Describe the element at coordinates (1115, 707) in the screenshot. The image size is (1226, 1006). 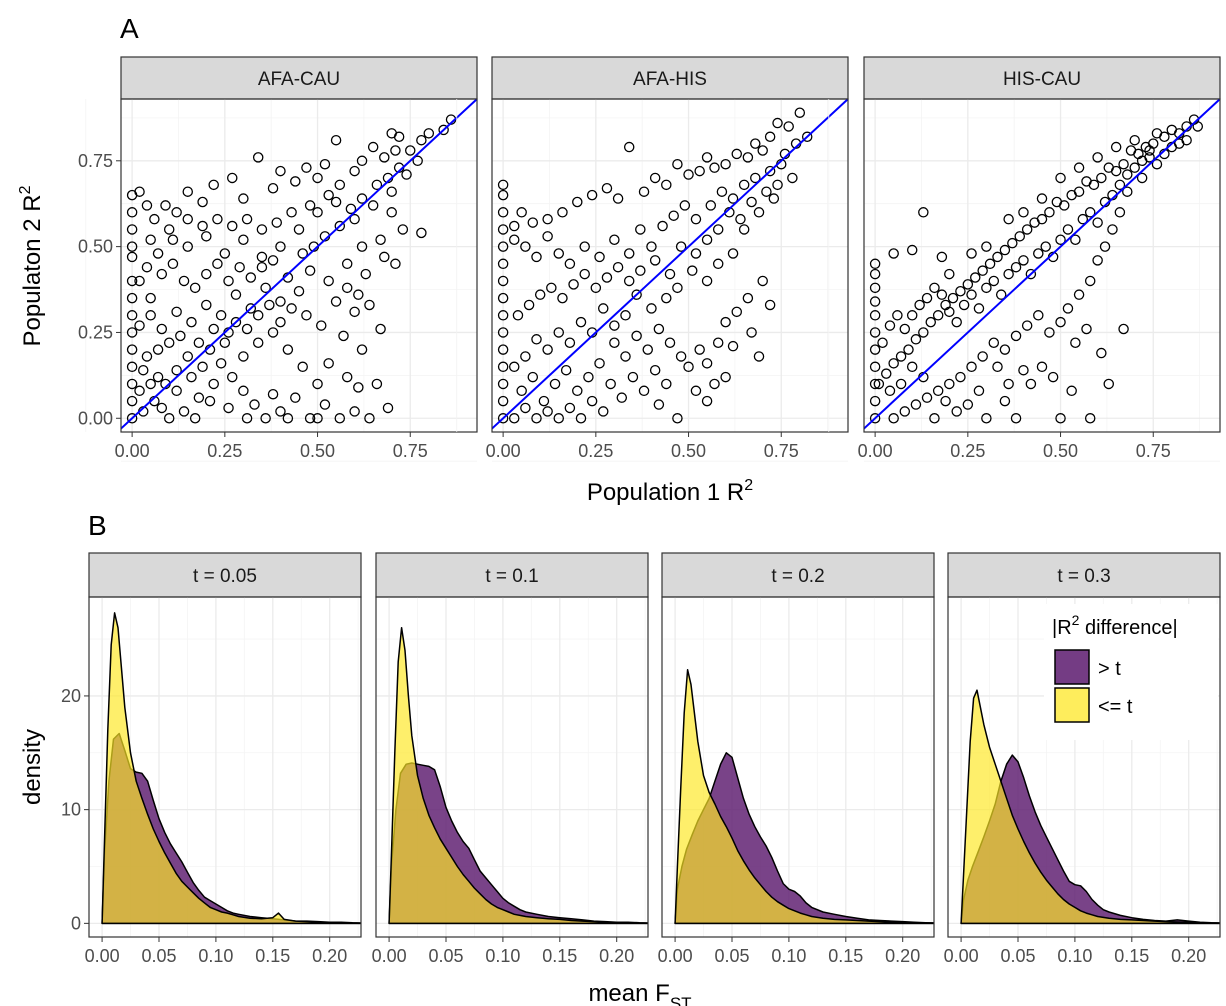
I see `legend-label-le-t: <= t` at that location.